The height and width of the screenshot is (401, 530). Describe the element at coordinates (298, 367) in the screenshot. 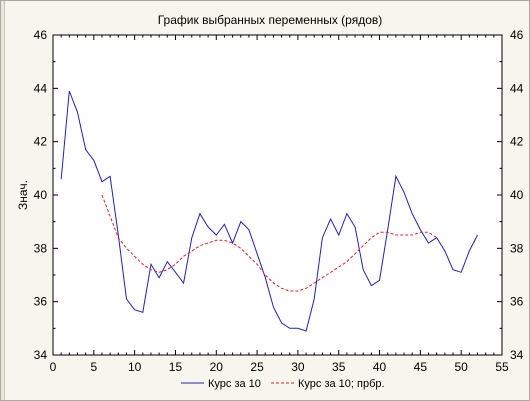

I see `x-tick-label-30: 30` at that location.